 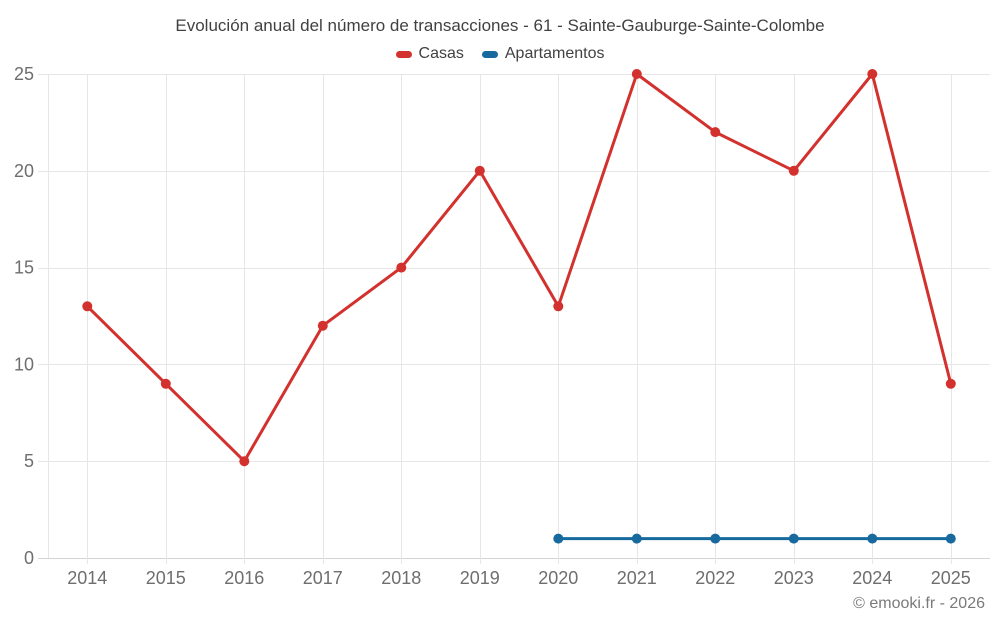 I want to click on x-axis-tick-label: 2020, so click(x=558, y=578).